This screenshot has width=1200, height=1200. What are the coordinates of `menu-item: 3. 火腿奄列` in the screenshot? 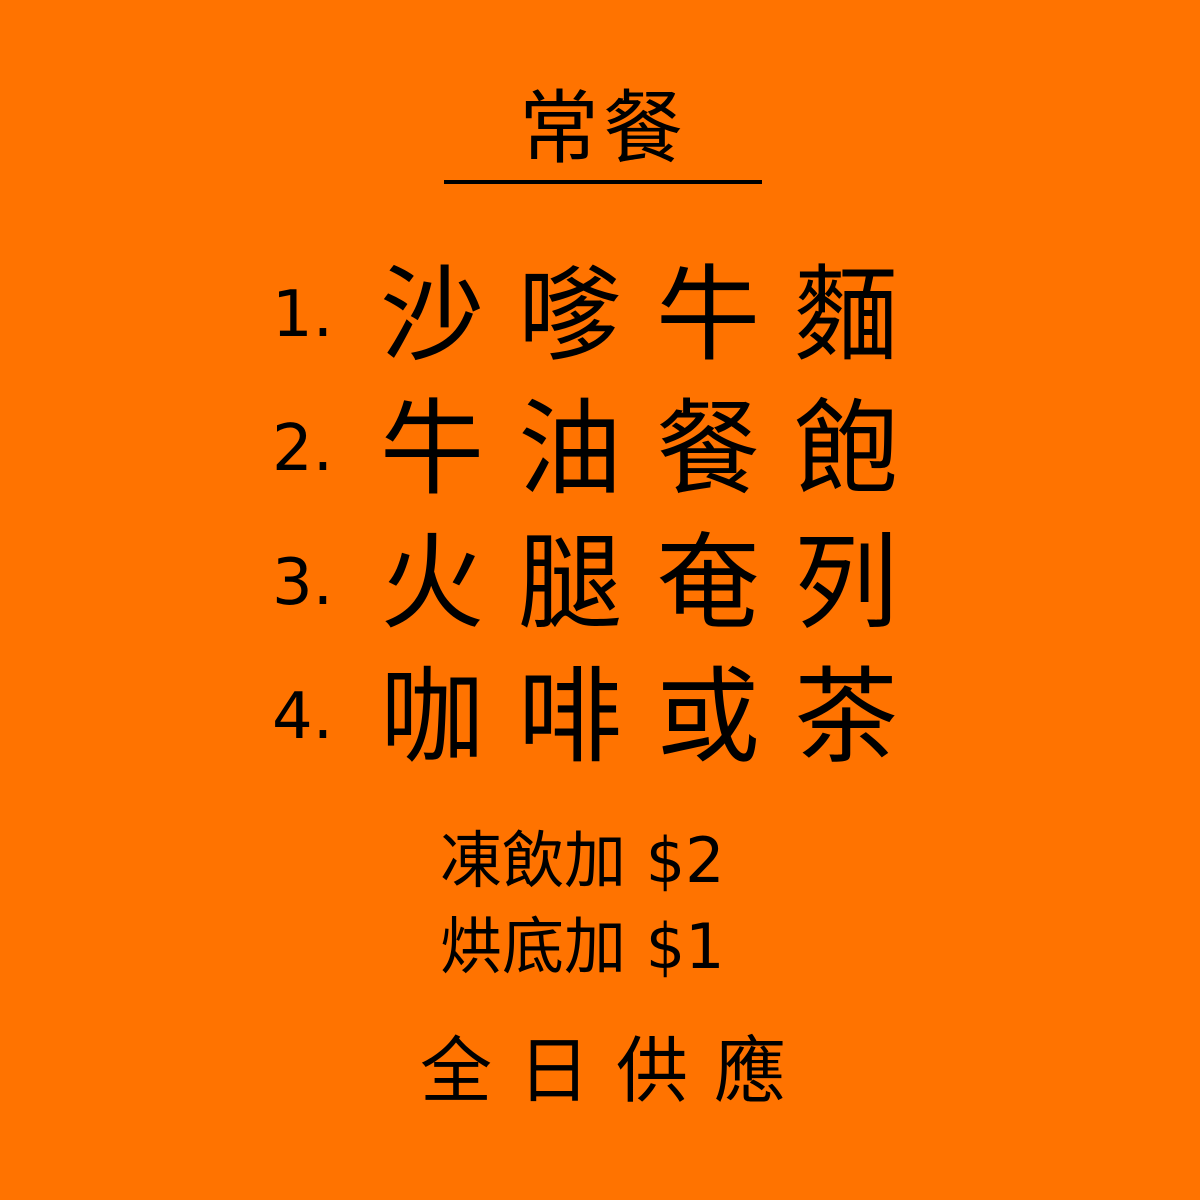 It's located at (602, 583).